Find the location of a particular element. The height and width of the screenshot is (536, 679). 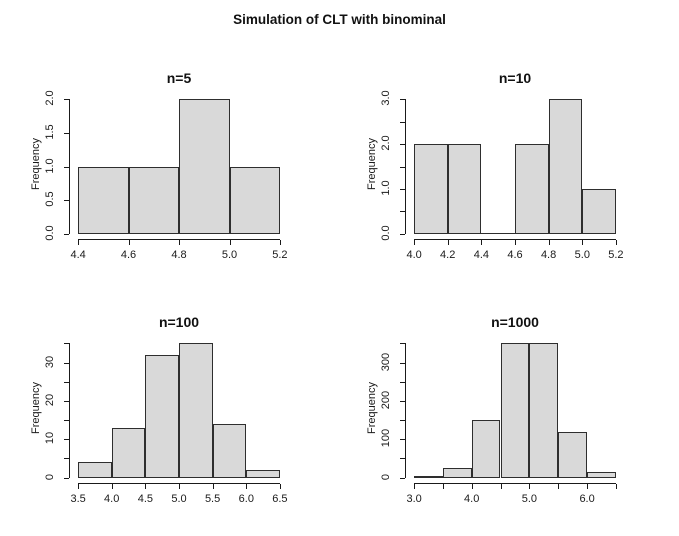

panel-title-n5: n=5 is located at coordinates (179, 78).